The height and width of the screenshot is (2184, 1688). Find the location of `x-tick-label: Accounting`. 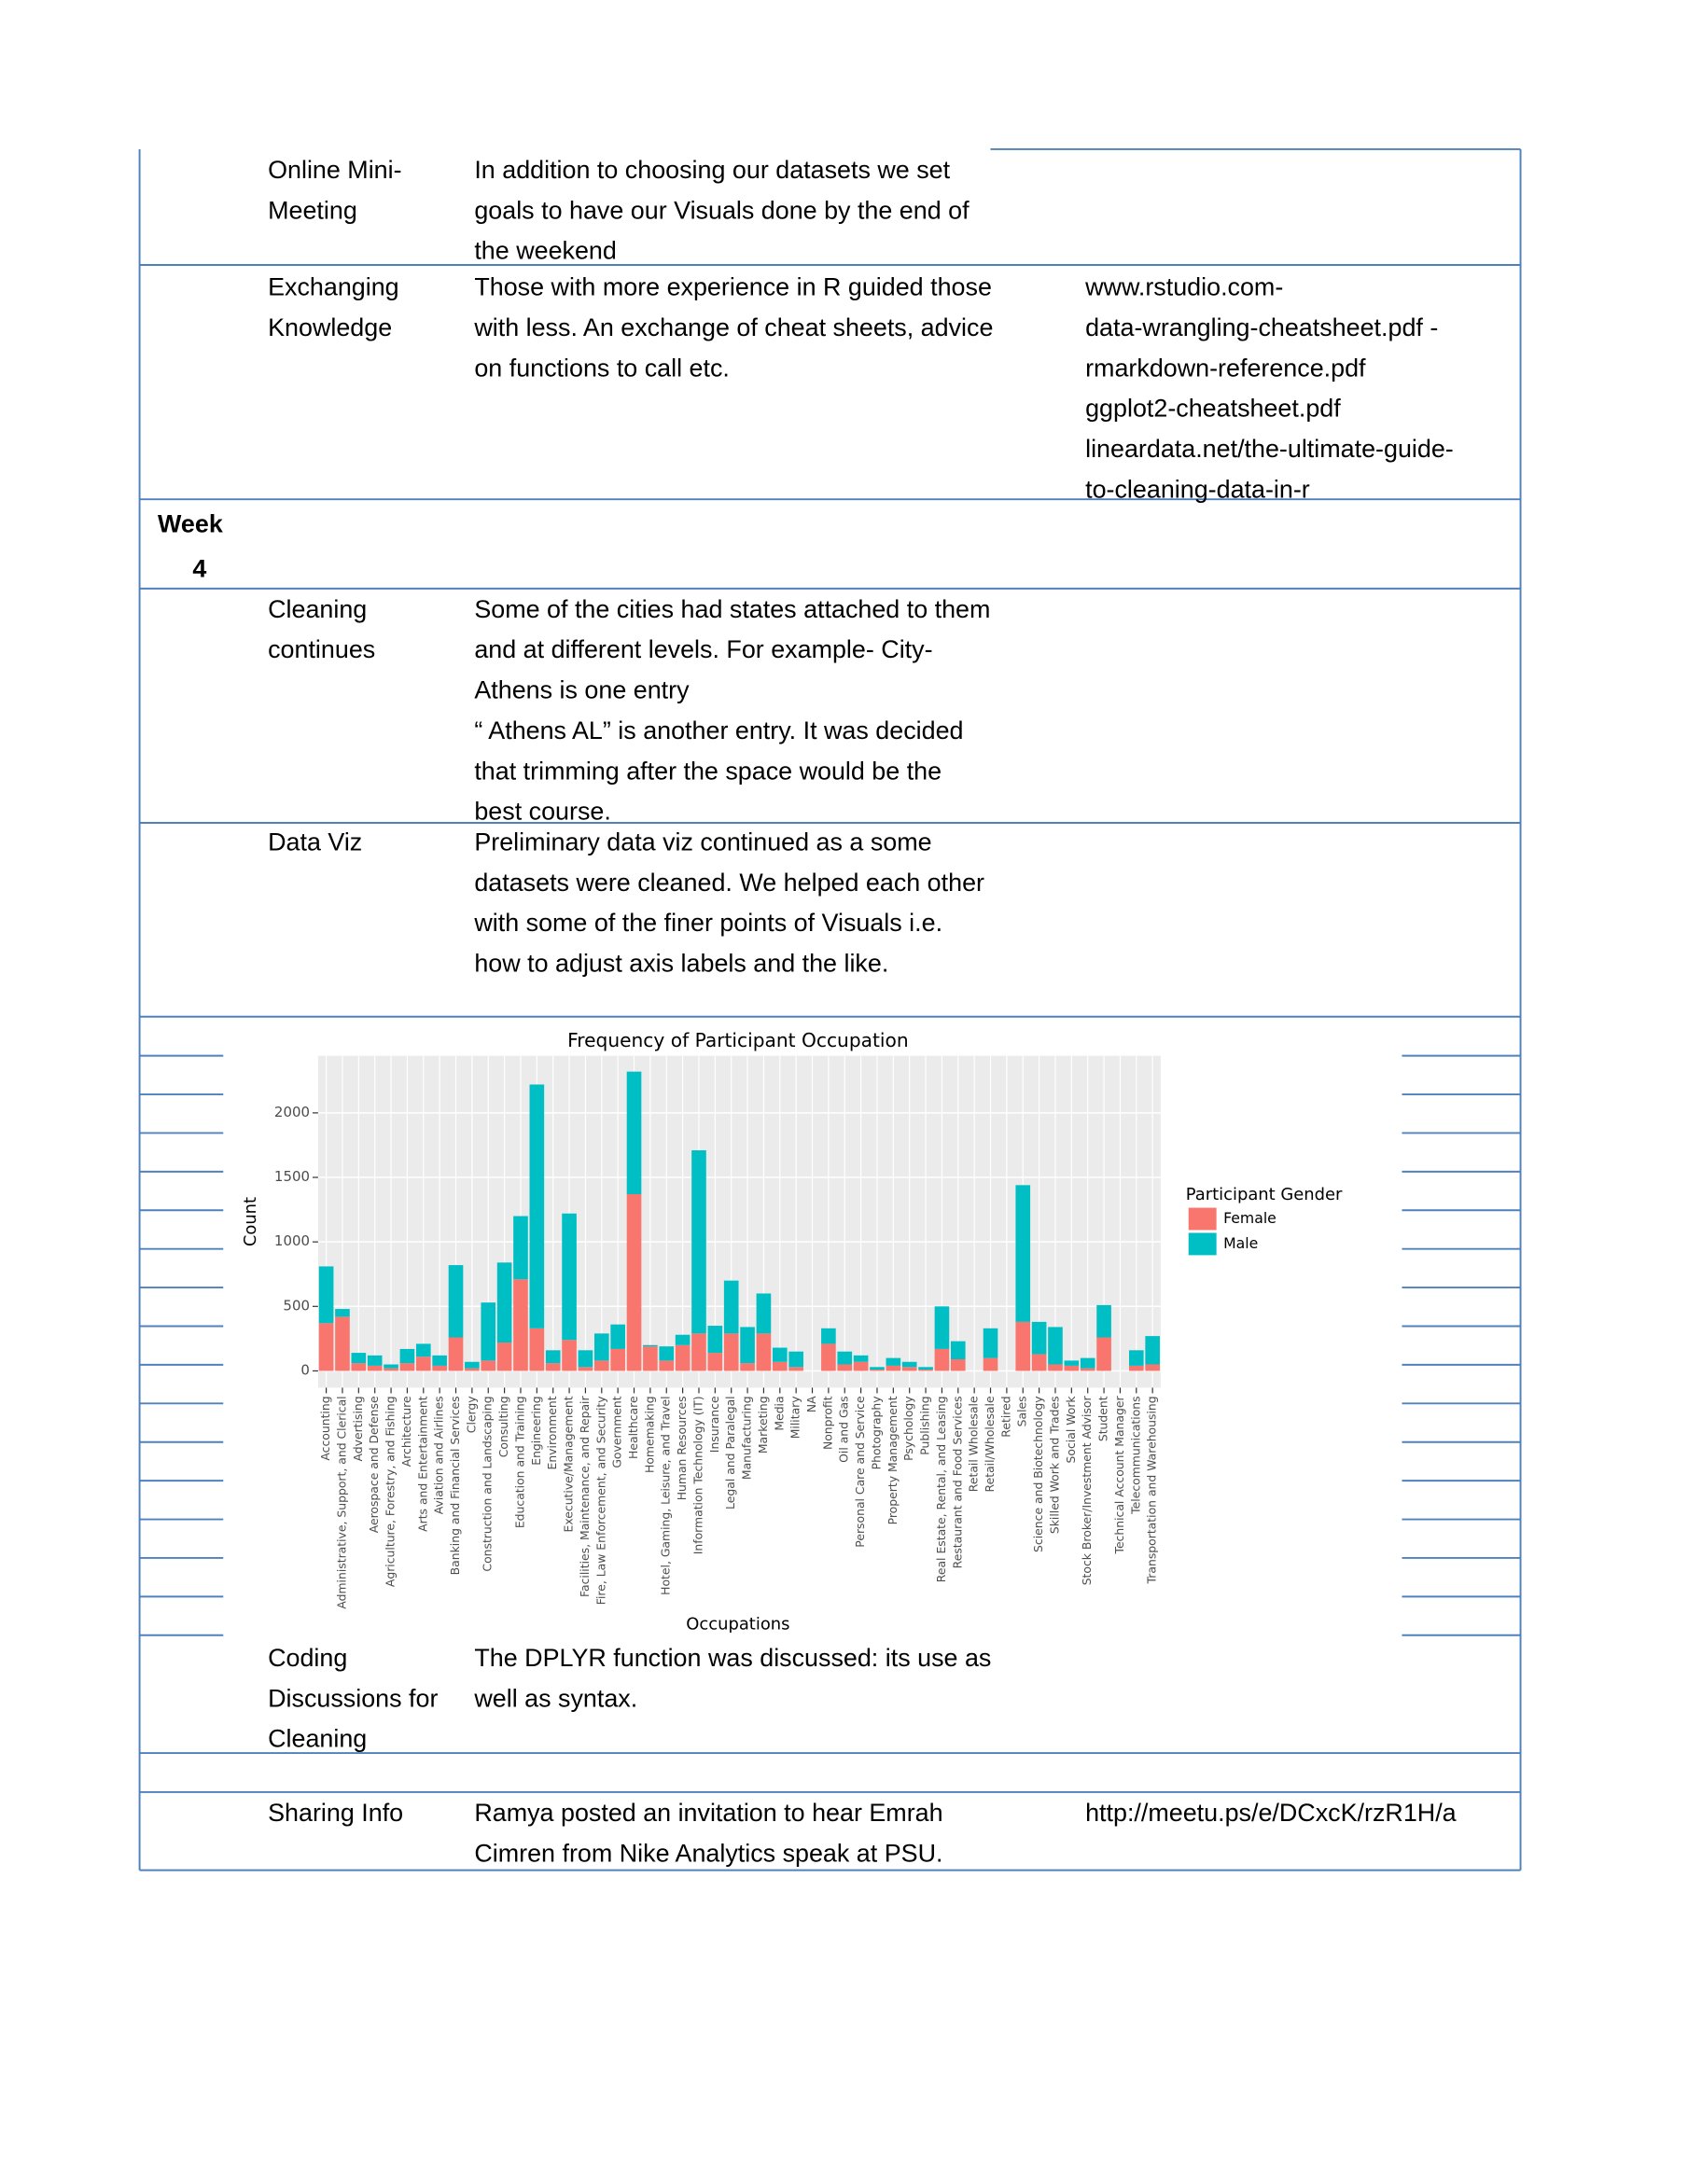

x-tick-label: Accounting is located at coordinates (325, 1428).